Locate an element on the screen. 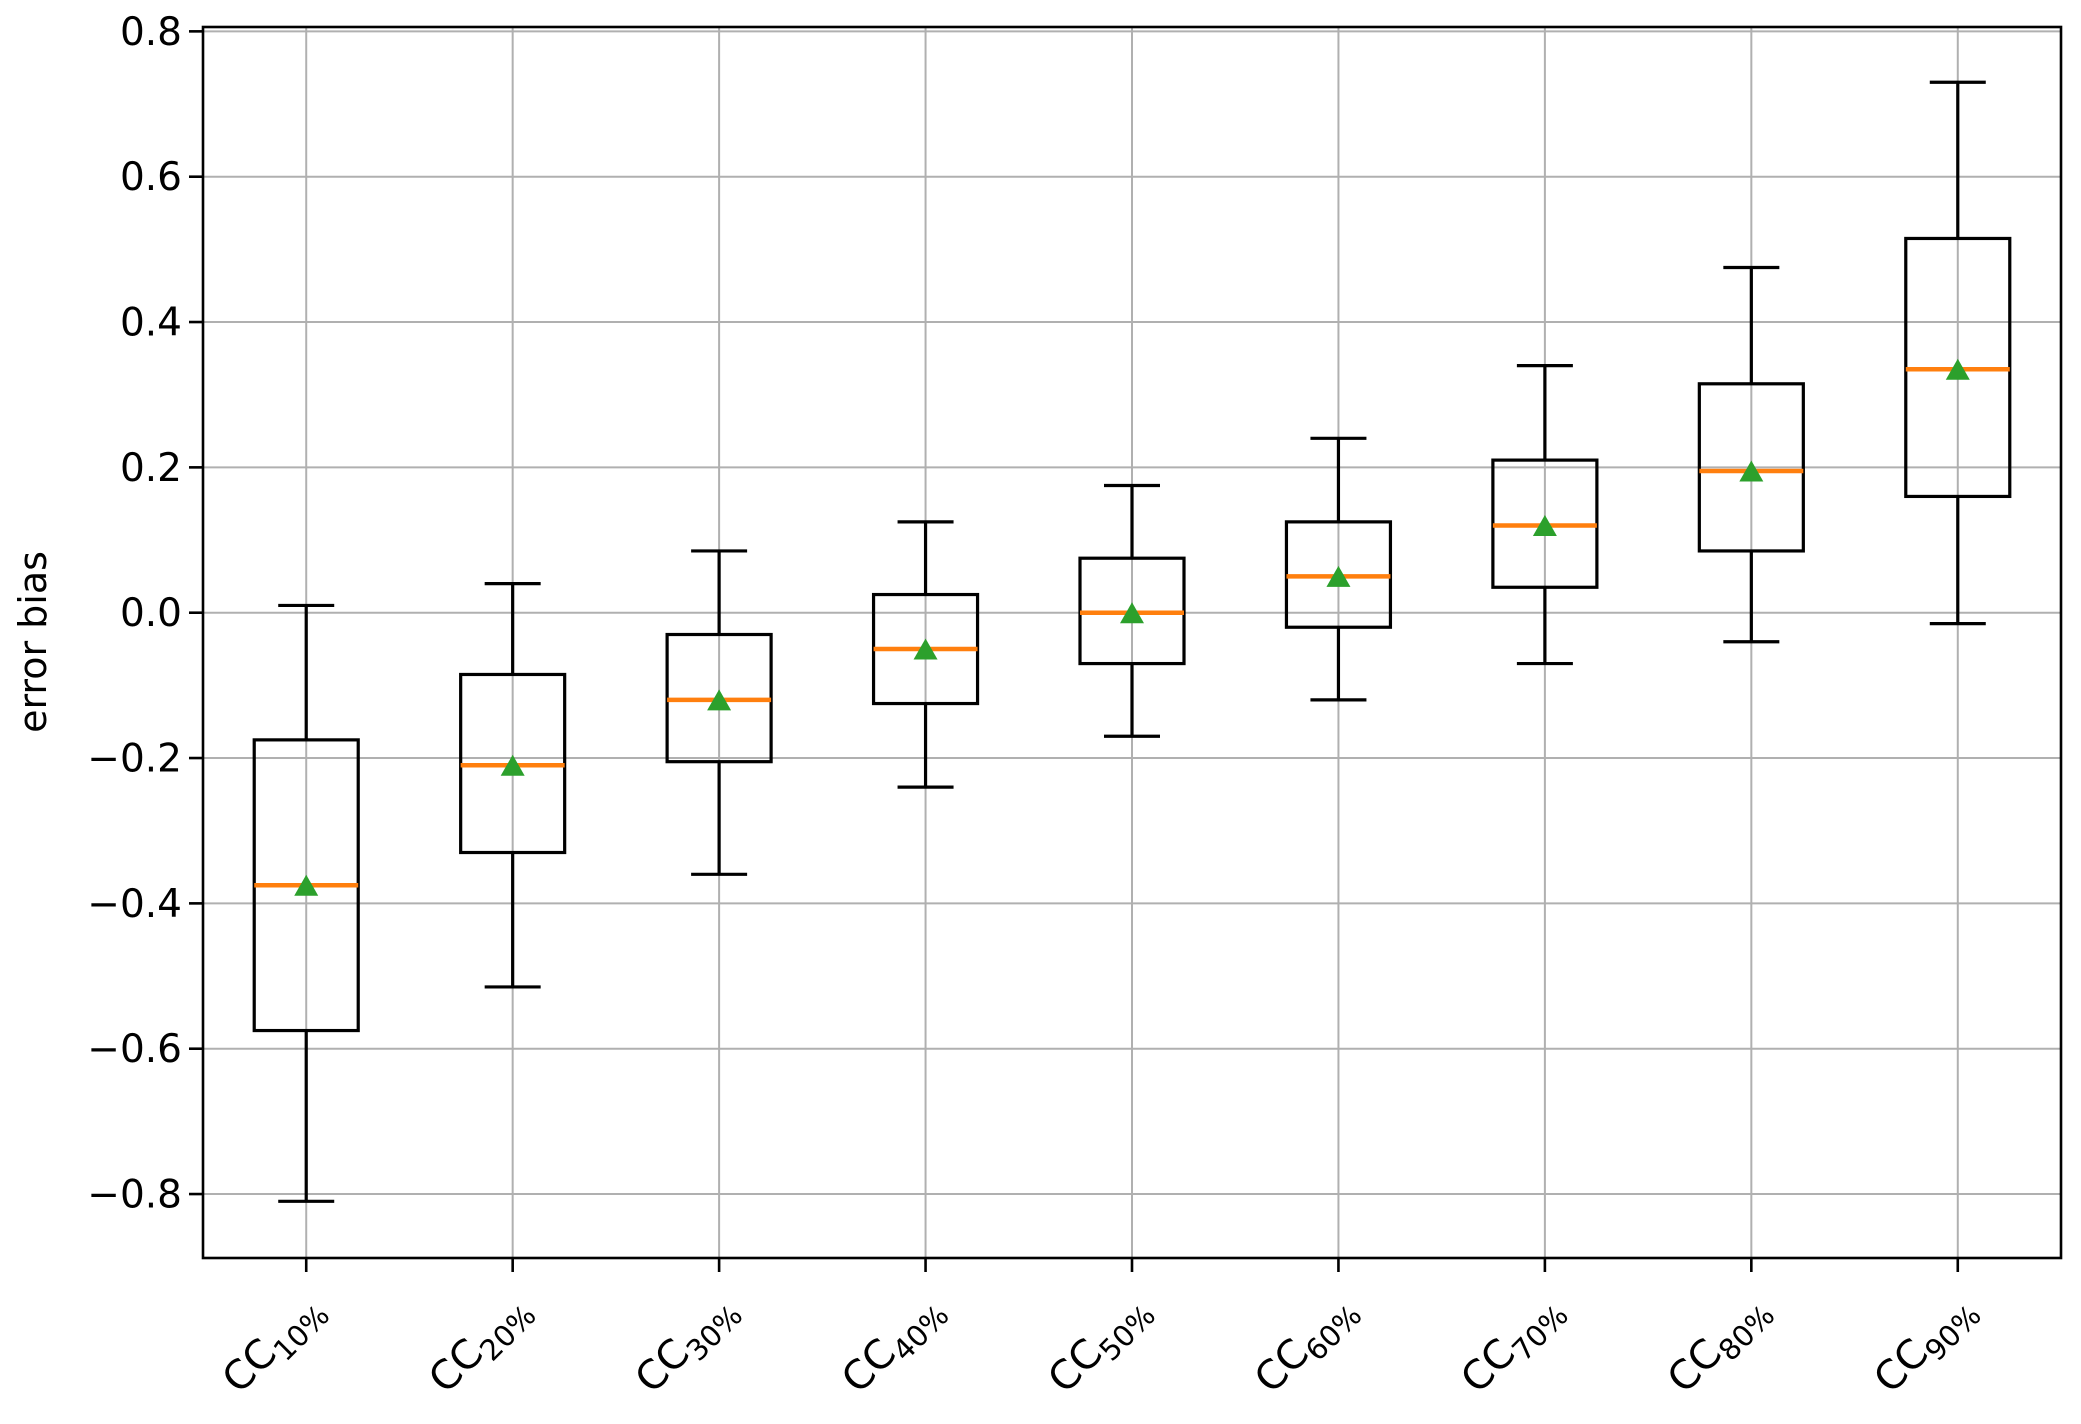  box-group-CC30% is located at coordinates (719, 712).